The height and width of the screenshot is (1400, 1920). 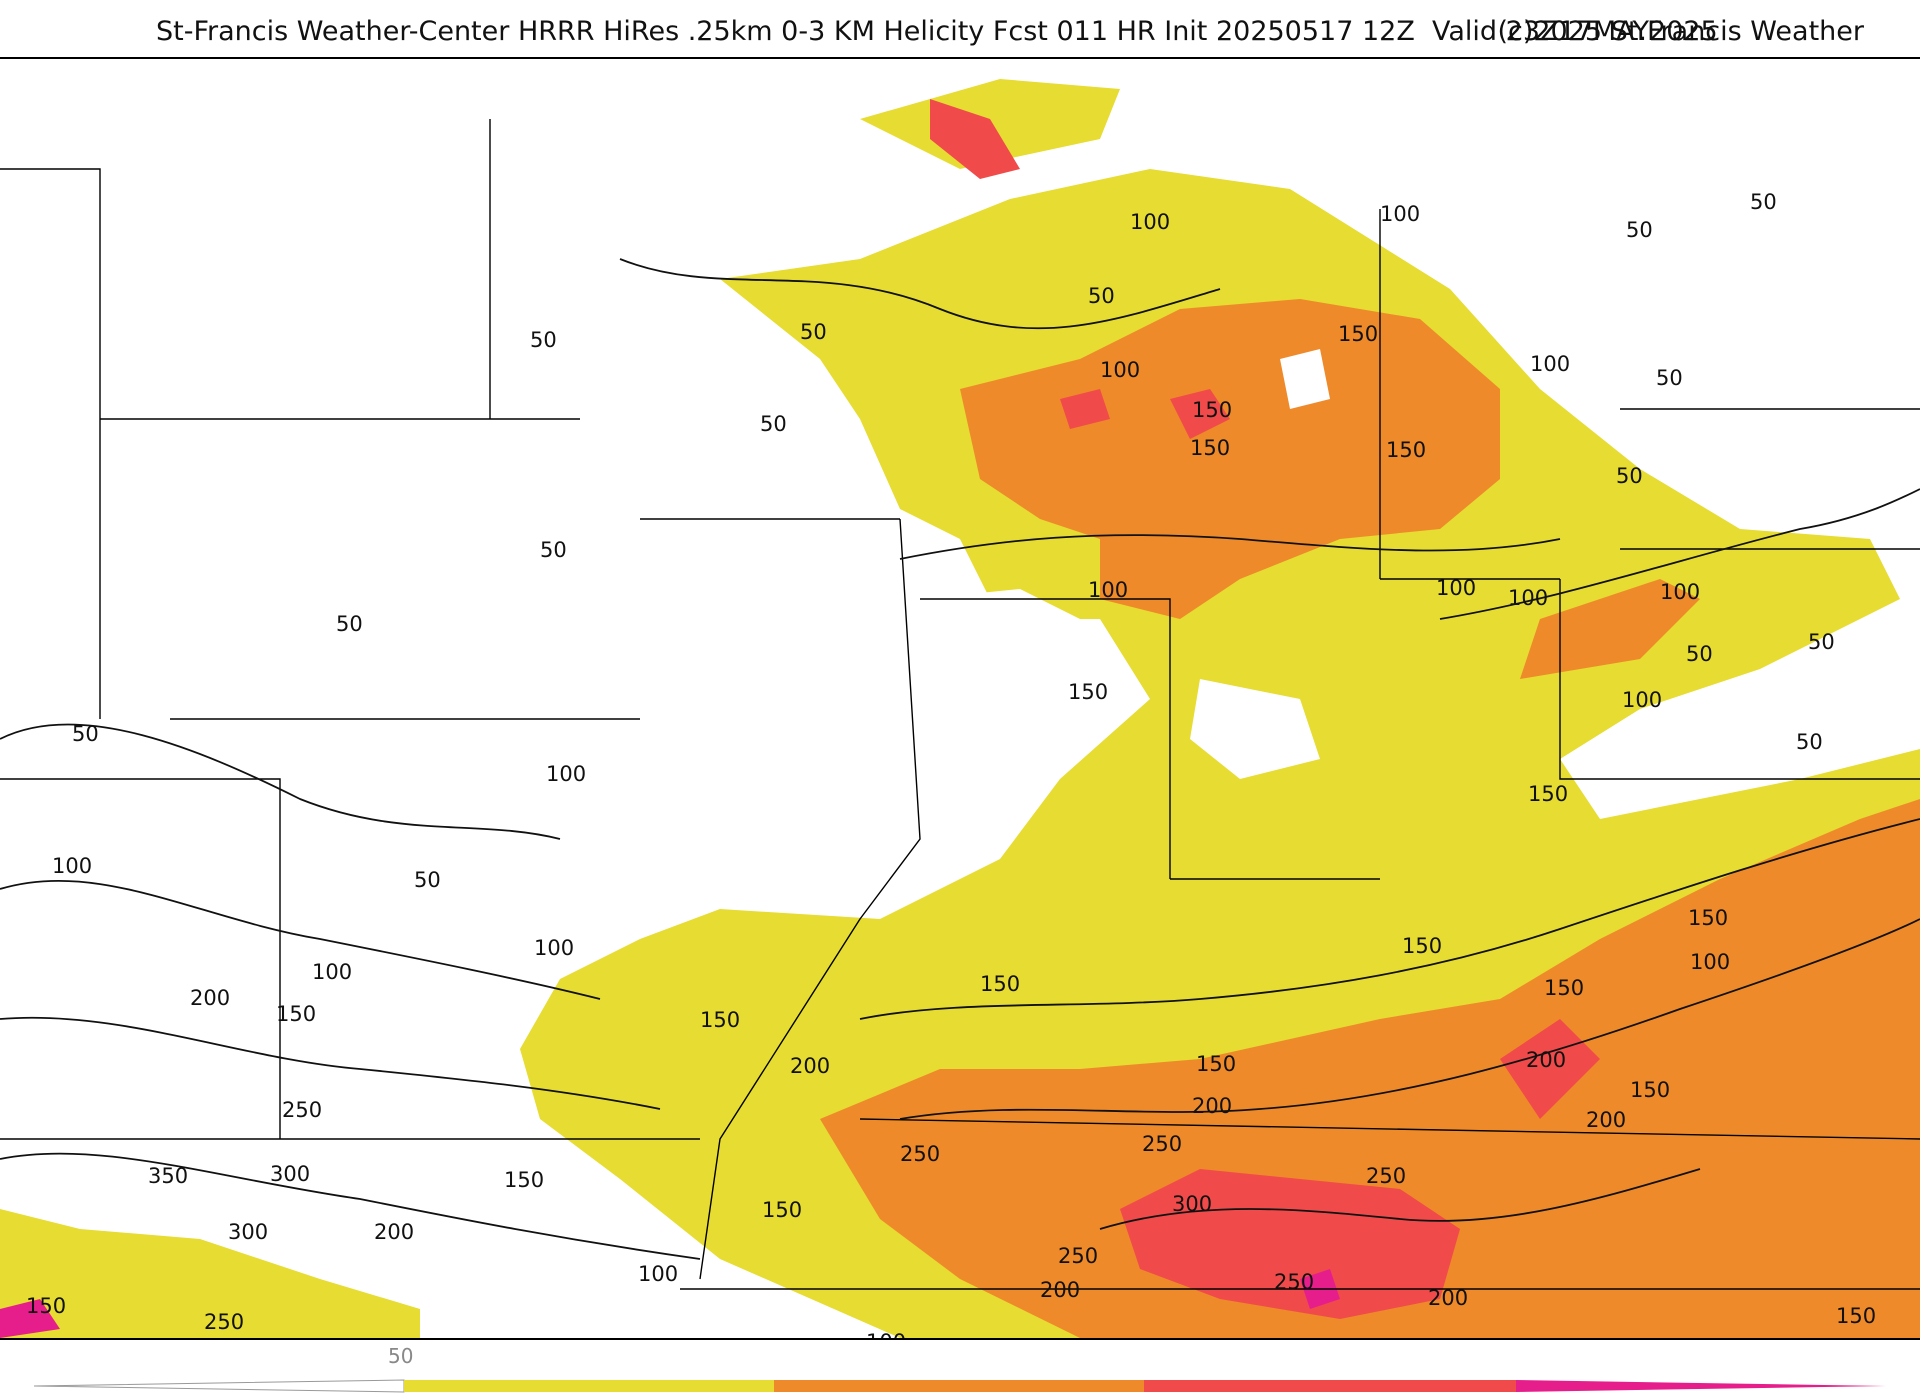 I want to click on unshaded-gaps, so click(x=1125, y=564).